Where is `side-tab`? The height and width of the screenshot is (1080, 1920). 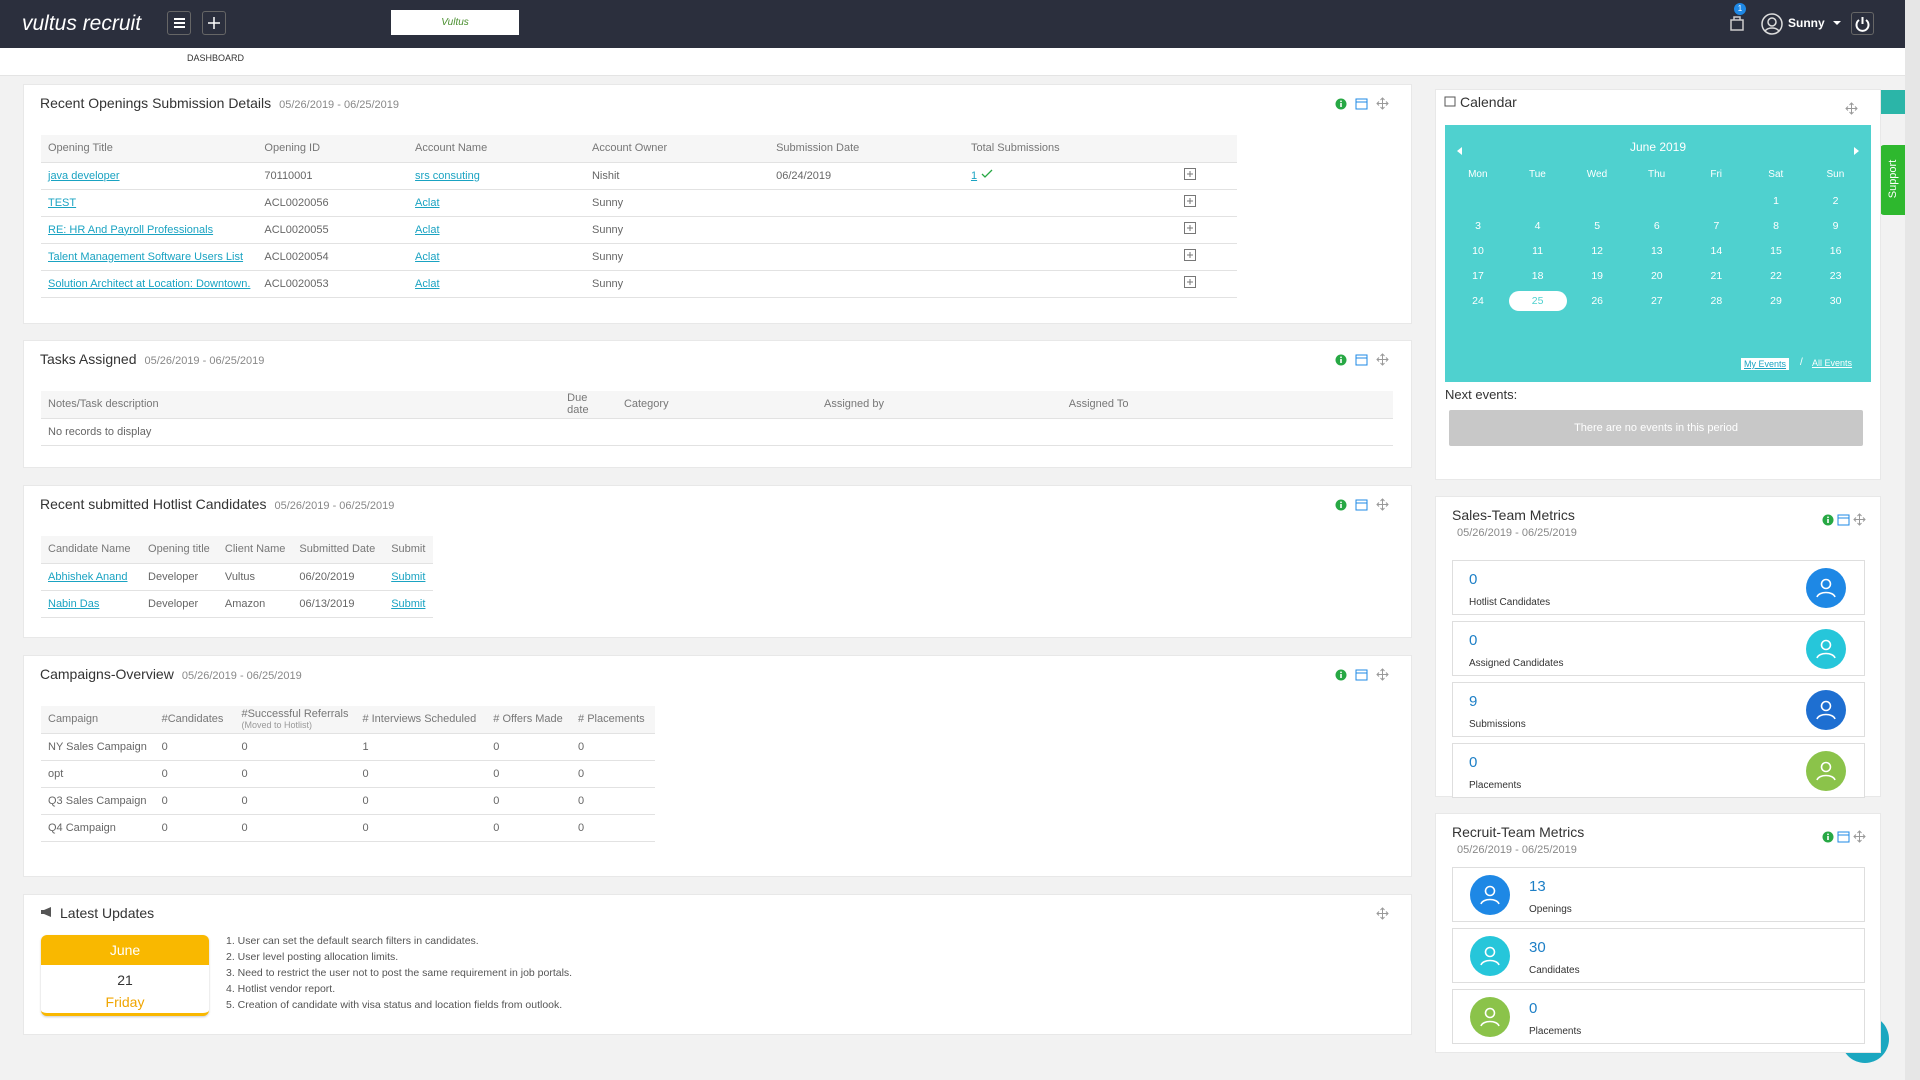 side-tab is located at coordinates (1893, 102).